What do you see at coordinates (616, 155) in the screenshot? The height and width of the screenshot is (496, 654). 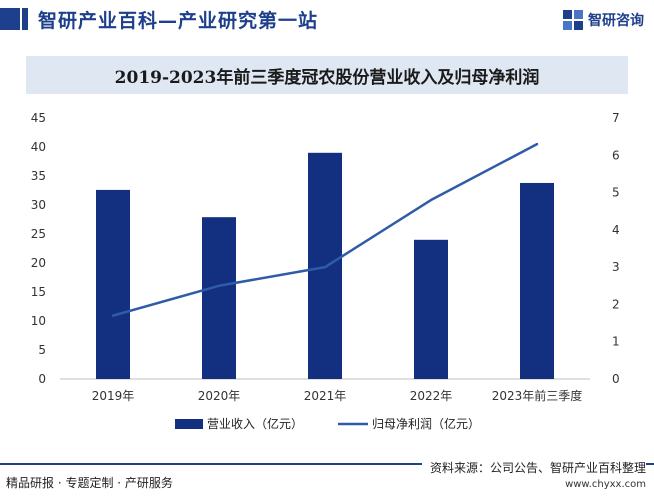 I see `right-axis-tick-label: 6` at bounding box center [616, 155].